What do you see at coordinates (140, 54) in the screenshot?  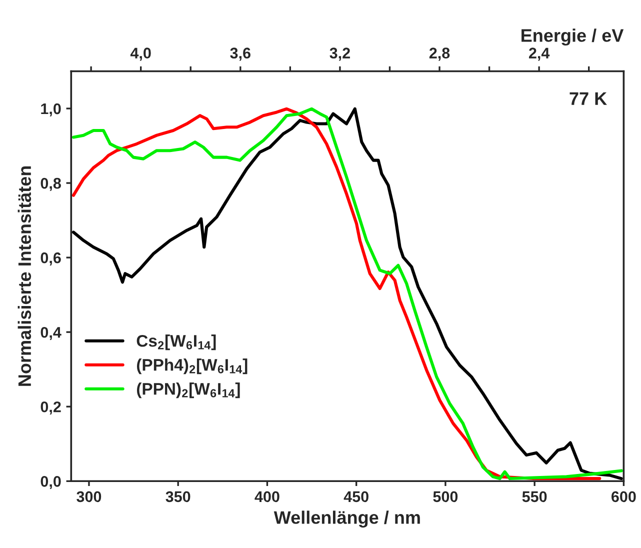 I see `x2-tick-label: 4,0` at bounding box center [140, 54].